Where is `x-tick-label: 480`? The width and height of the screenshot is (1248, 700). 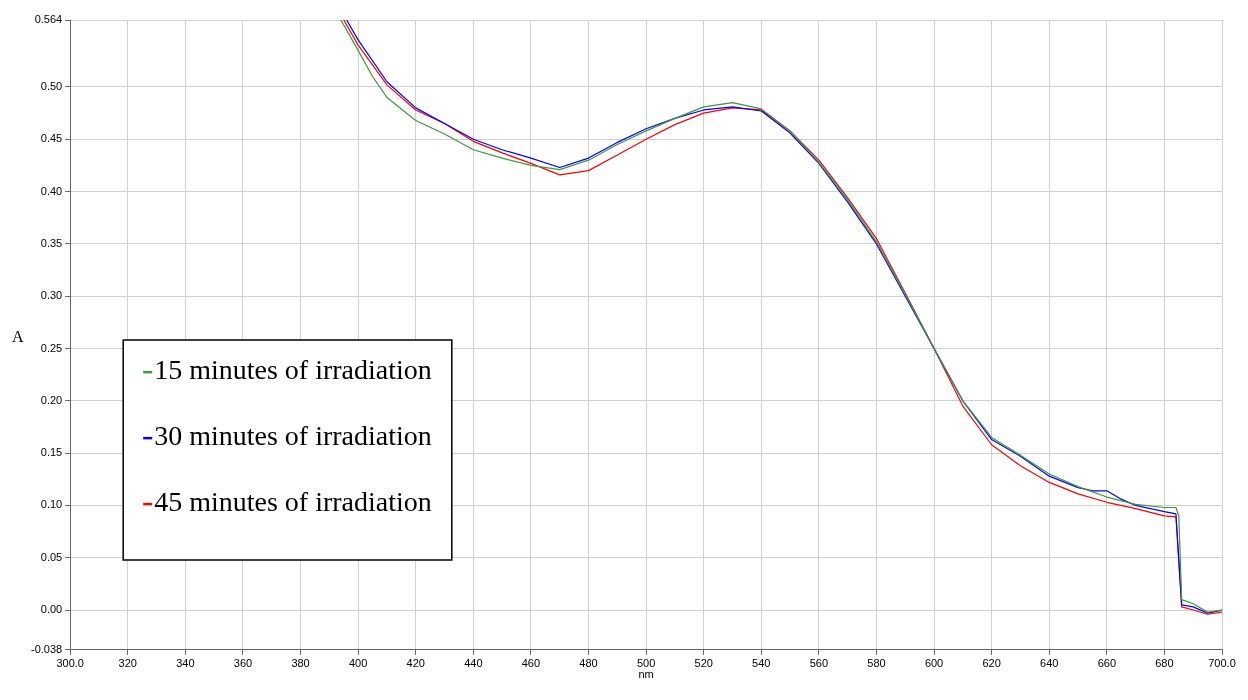 x-tick-label: 480 is located at coordinates (588, 663).